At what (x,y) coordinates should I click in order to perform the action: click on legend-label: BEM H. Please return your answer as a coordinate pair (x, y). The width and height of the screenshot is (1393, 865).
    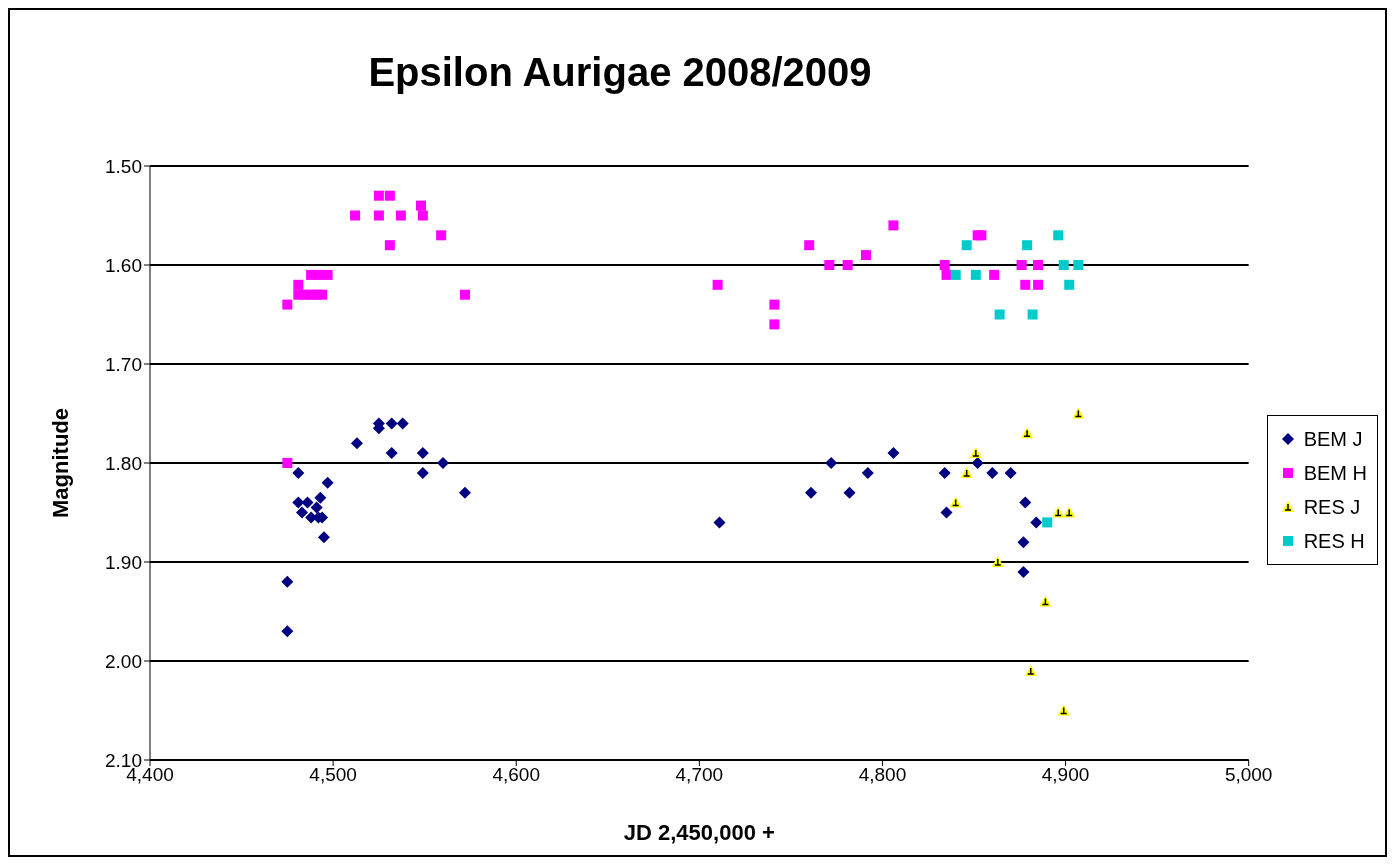
    Looking at the image, I should click on (1335, 473).